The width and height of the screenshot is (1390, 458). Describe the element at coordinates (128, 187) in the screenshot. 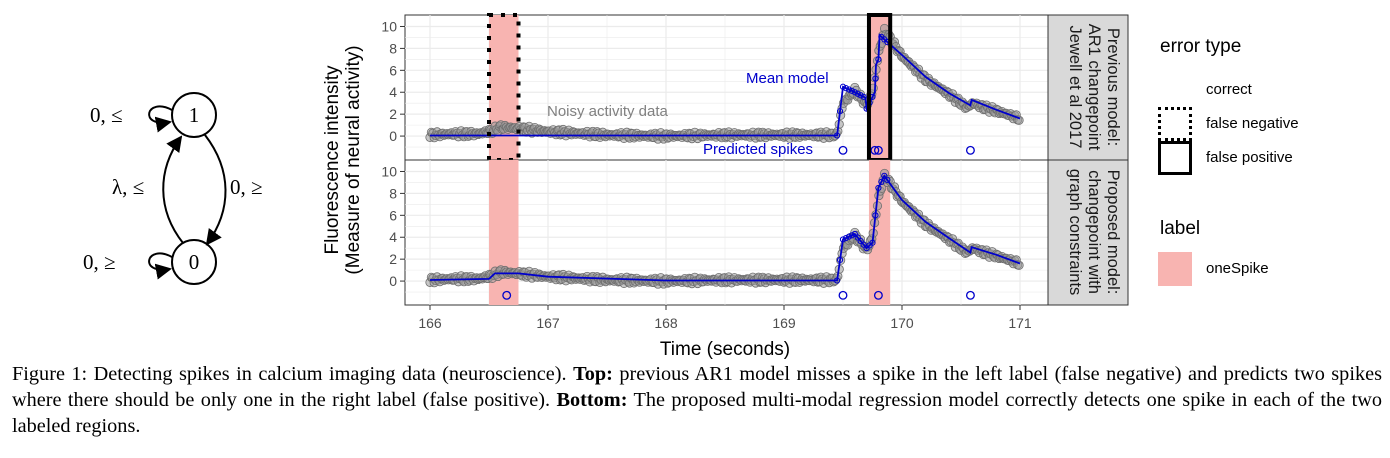

I see `edge-label-up: λ, ≤` at that location.